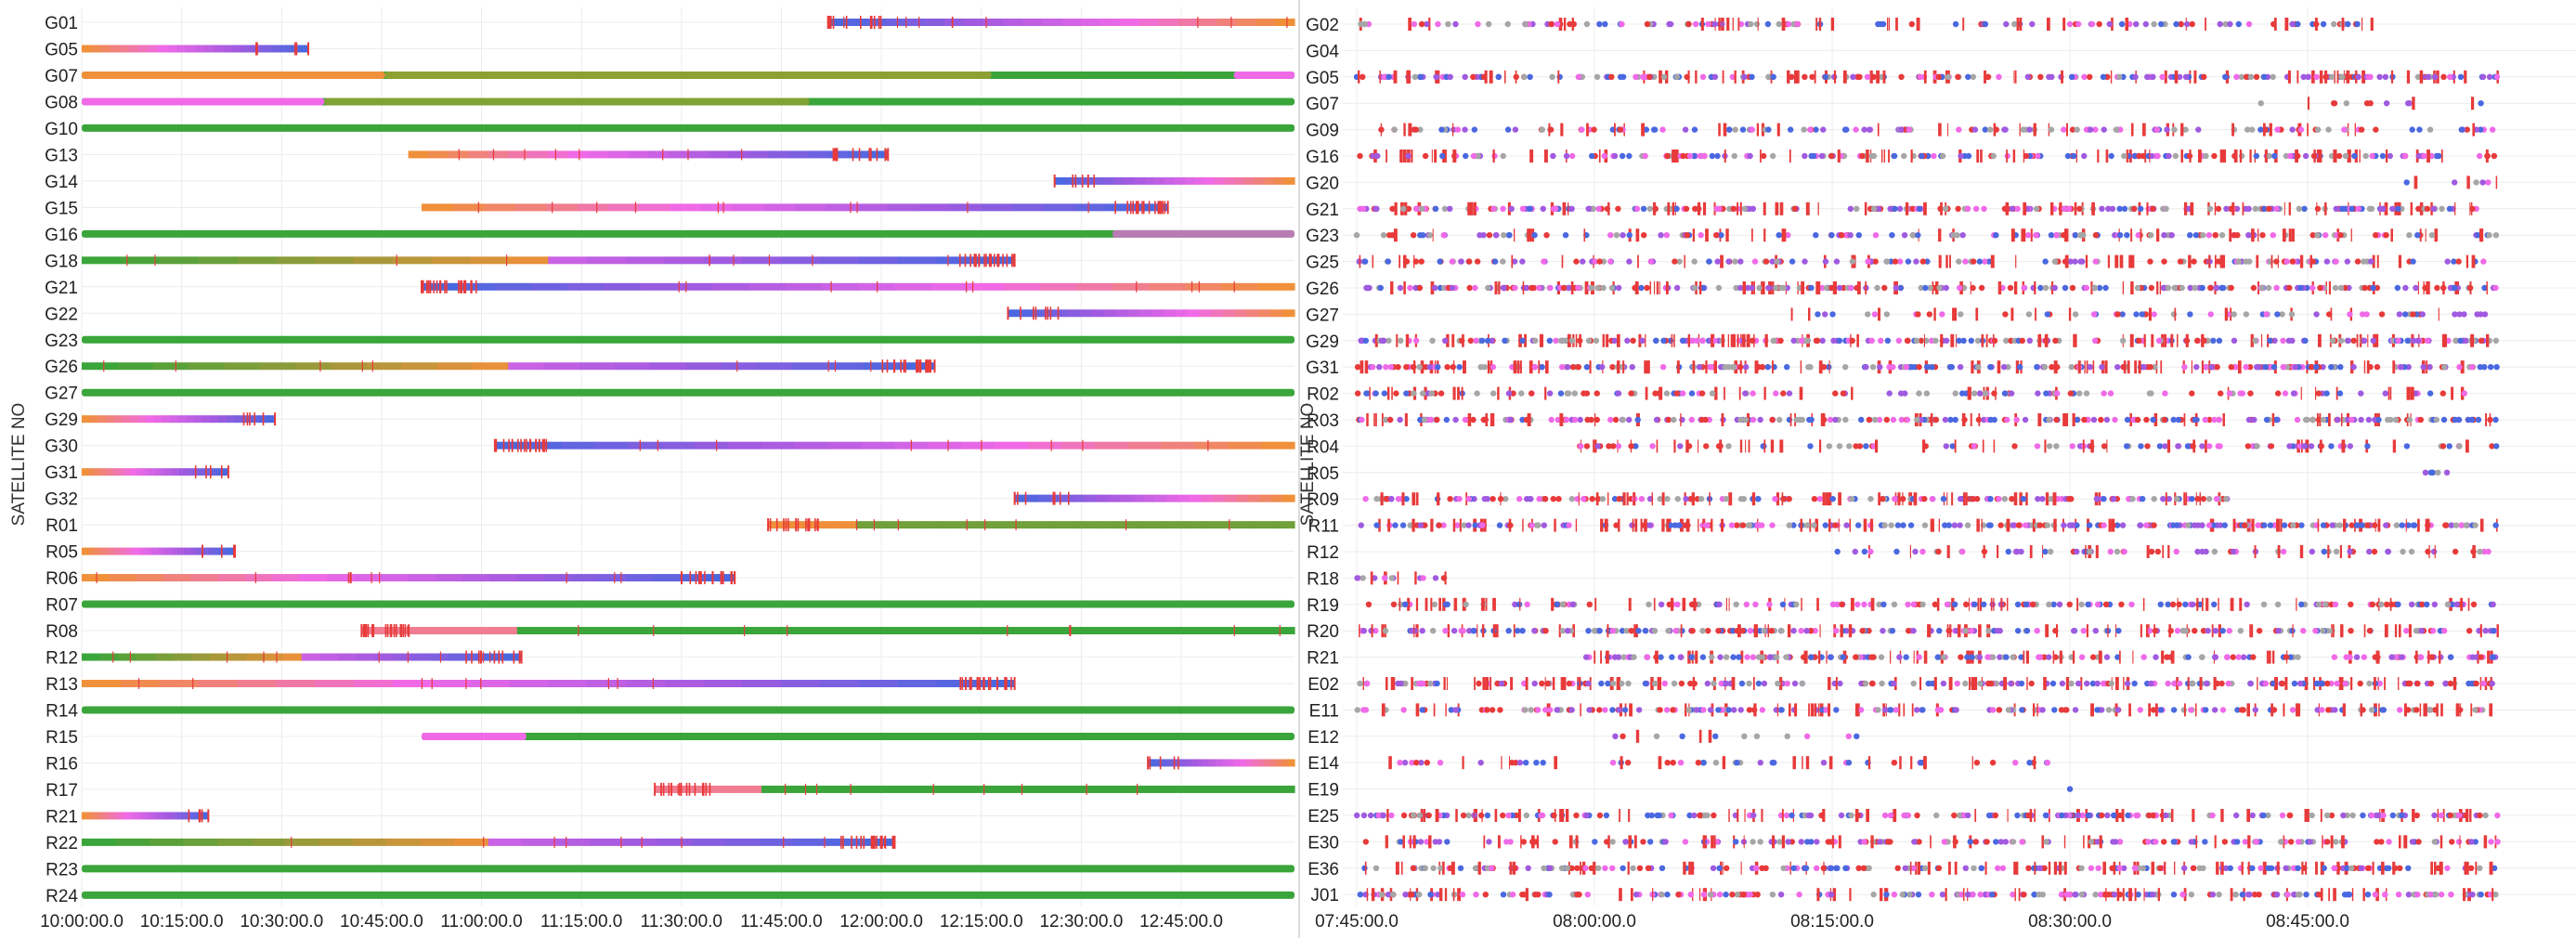 Image resolution: width=2576 pixels, height=938 pixels. I want to click on series-G16, so click(1928, 156).